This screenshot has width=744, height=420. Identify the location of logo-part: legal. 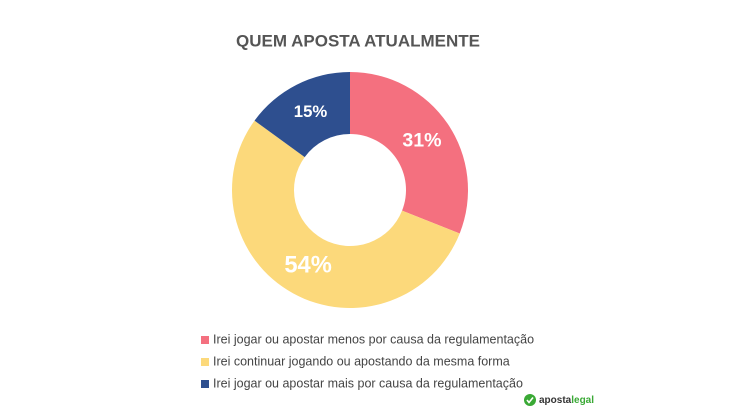
(582, 400).